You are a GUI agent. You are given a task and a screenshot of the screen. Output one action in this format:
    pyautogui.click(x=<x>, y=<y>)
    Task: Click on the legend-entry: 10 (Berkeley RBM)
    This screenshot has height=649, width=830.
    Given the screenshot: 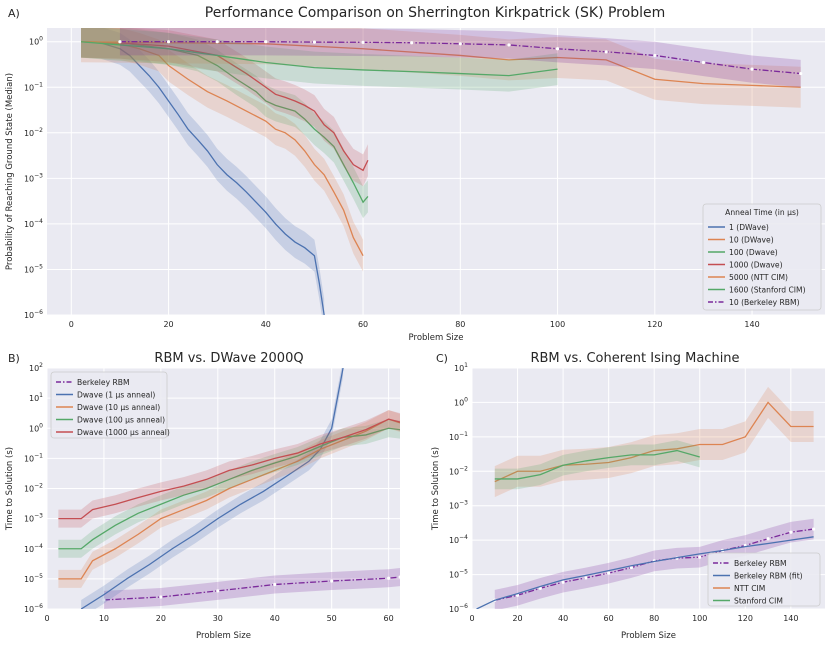 What is the action you would take?
    pyautogui.click(x=764, y=302)
    